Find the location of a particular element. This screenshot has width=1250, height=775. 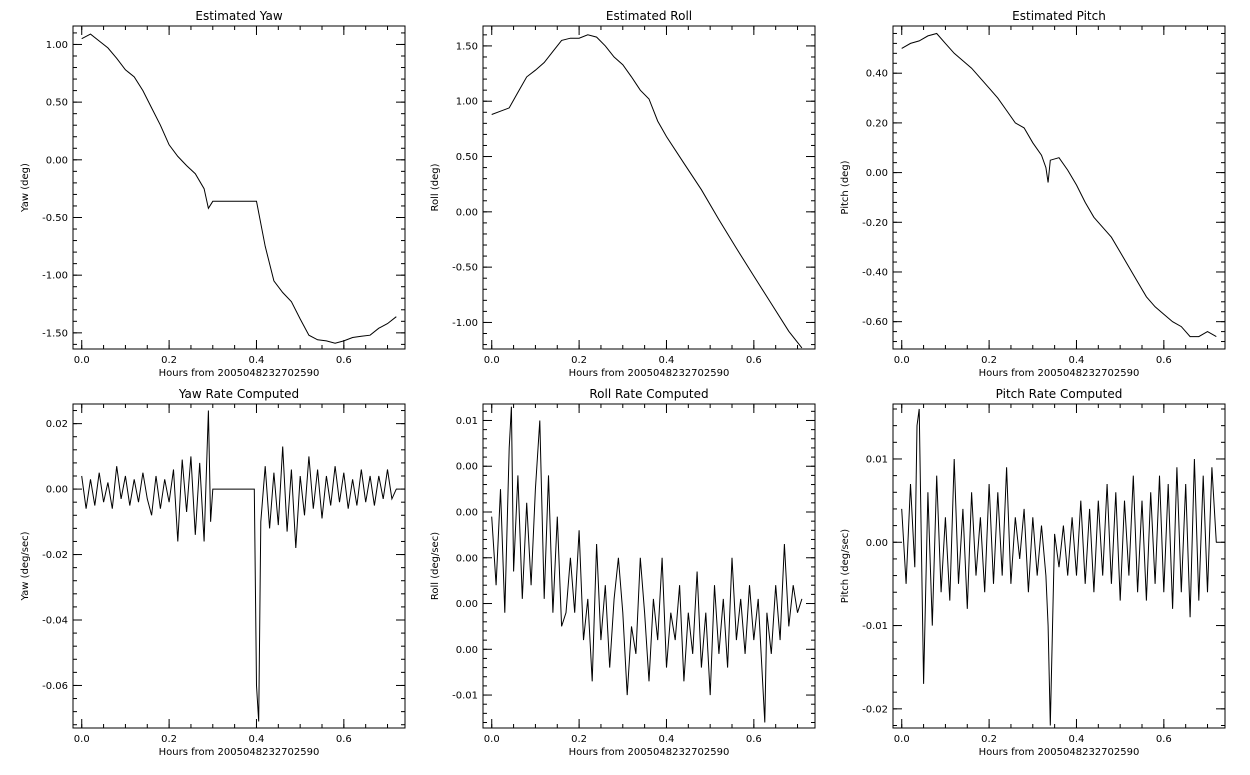

yaw-series-line is located at coordinates (239, 188).